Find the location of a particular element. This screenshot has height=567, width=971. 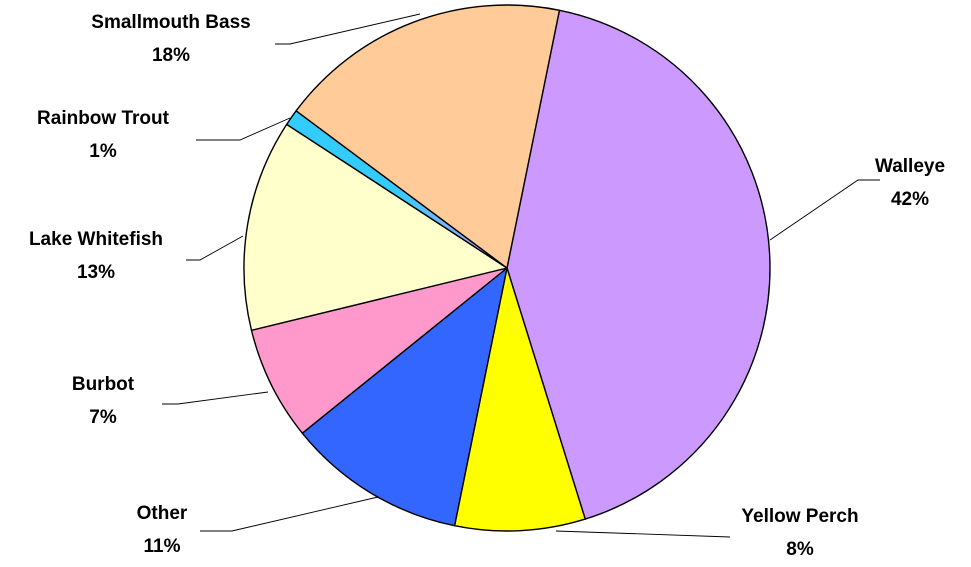

slice-name-label-burbot: Burbot is located at coordinates (103, 384).